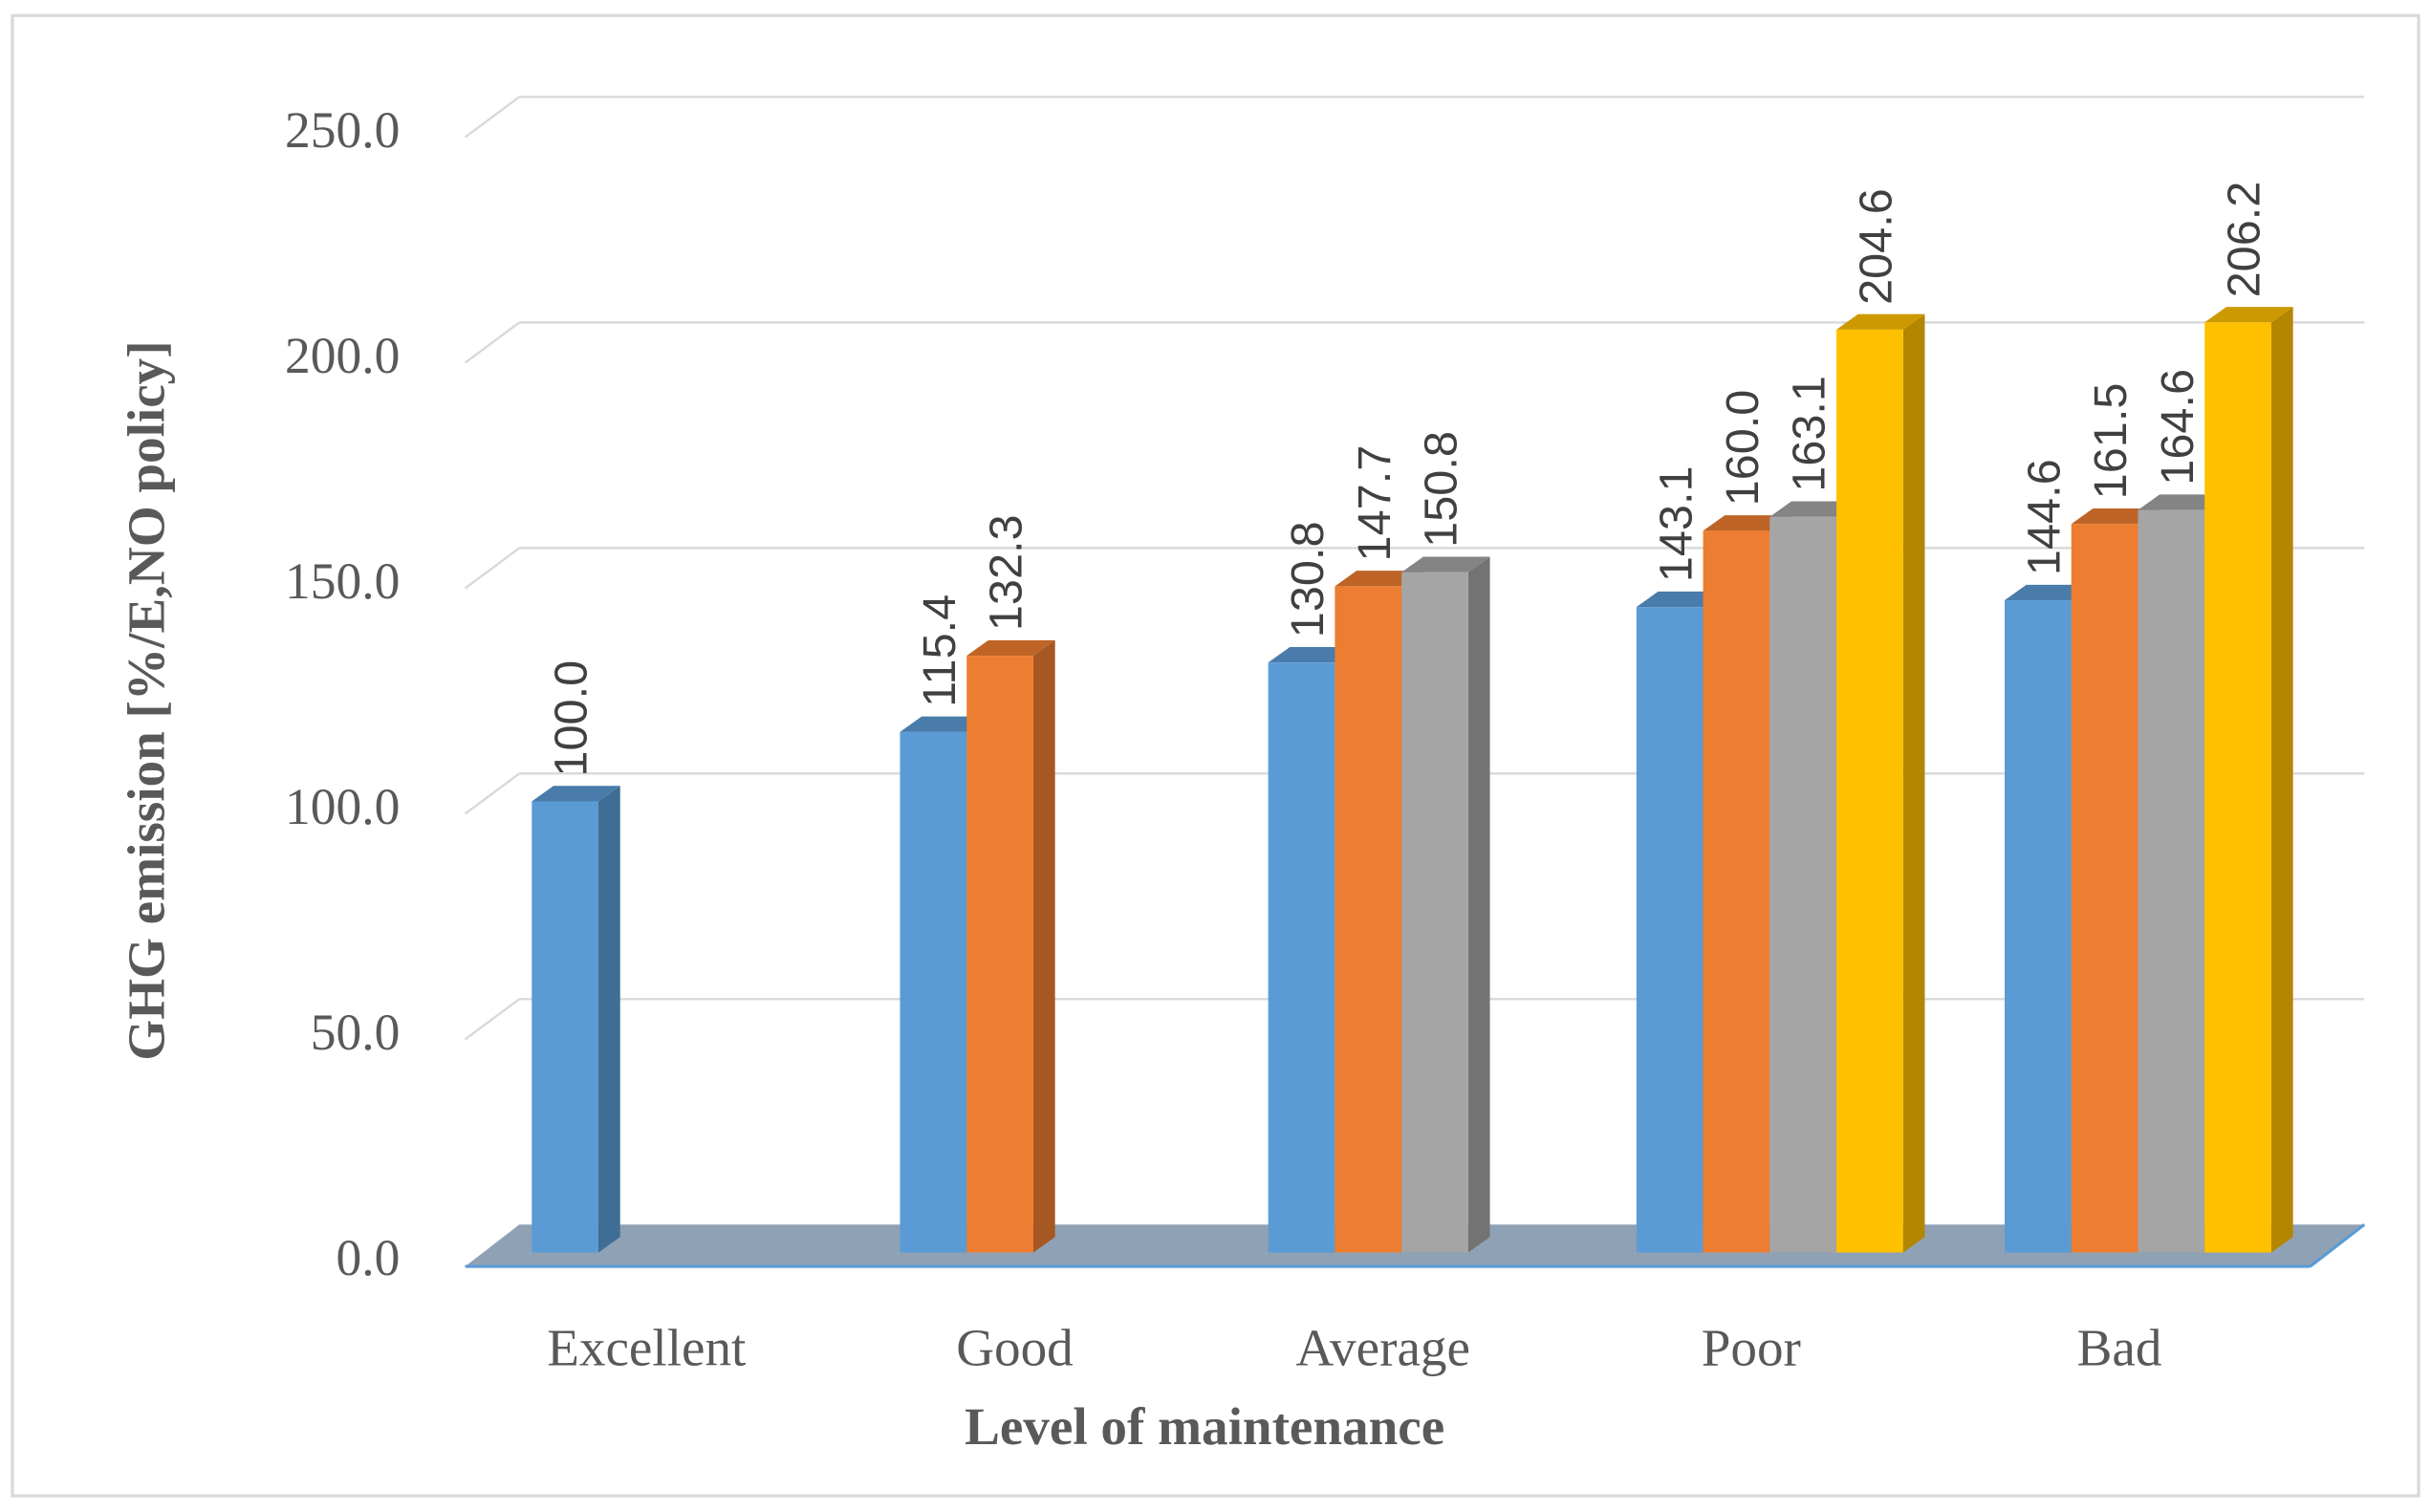  What do you see at coordinates (343, 130) in the screenshot?
I see `y-tick-label: 250.0` at bounding box center [343, 130].